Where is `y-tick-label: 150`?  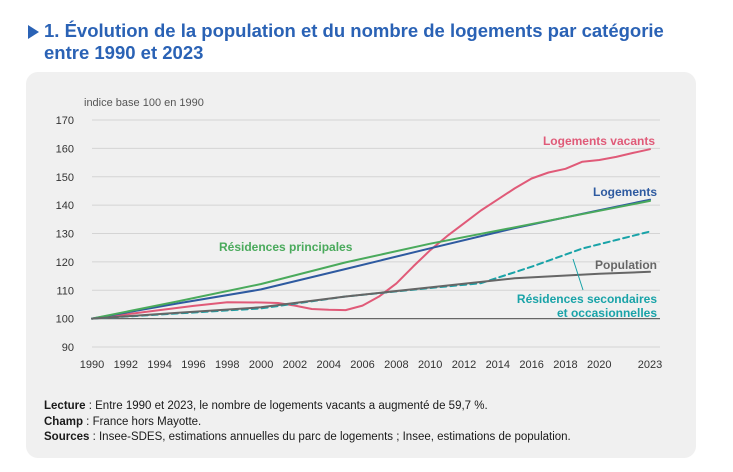
y-tick-label: 150 is located at coordinates (65, 178).